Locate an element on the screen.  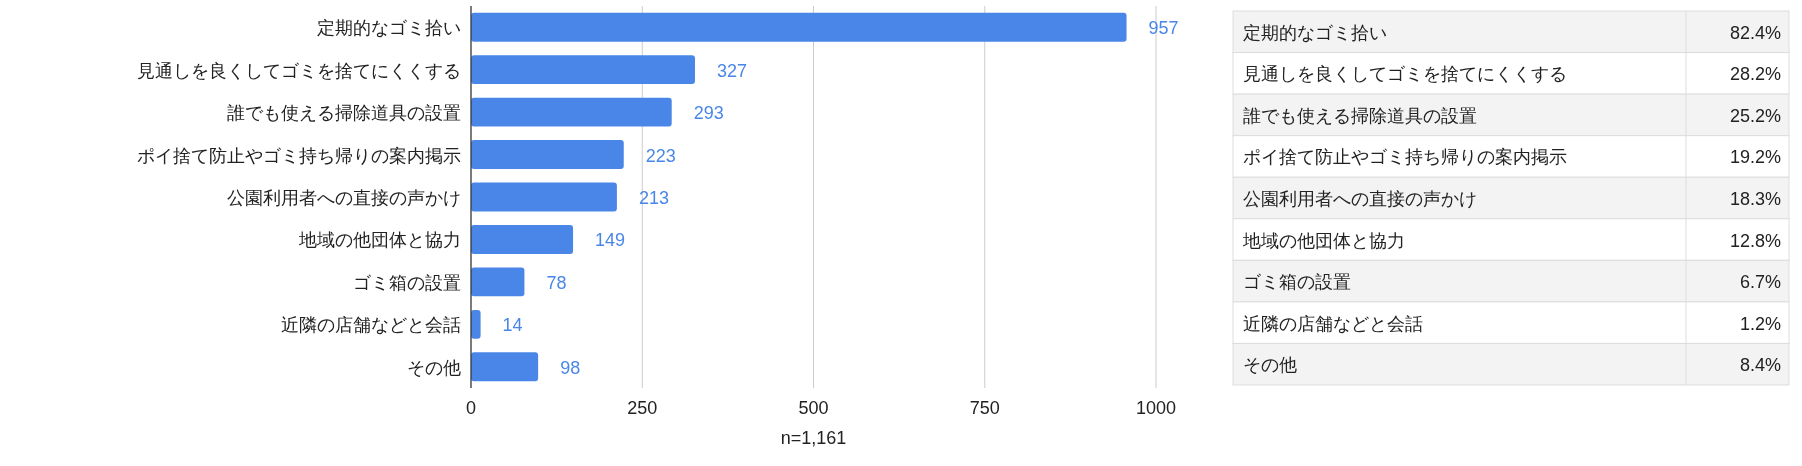
data-label: 149 is located at coordinates (610, 240).